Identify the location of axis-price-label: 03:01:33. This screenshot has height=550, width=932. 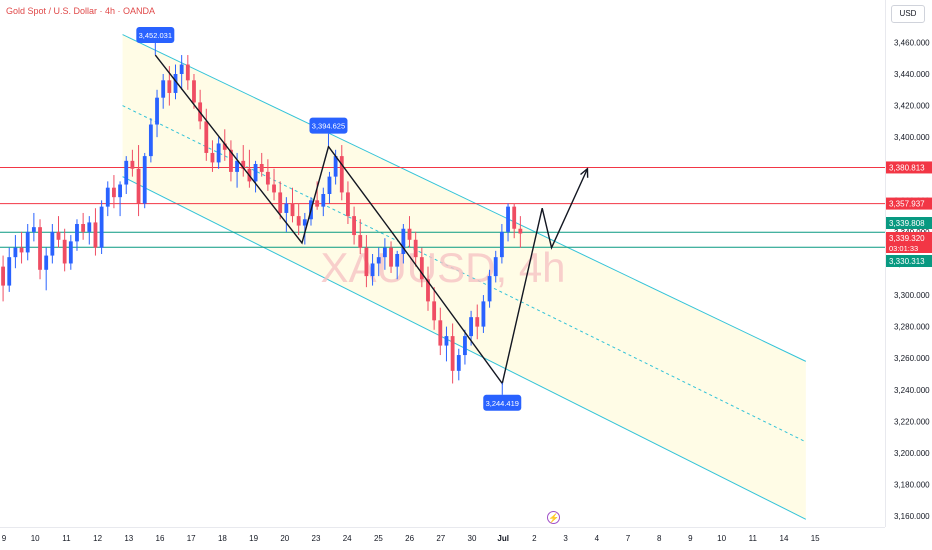
(903, 248).